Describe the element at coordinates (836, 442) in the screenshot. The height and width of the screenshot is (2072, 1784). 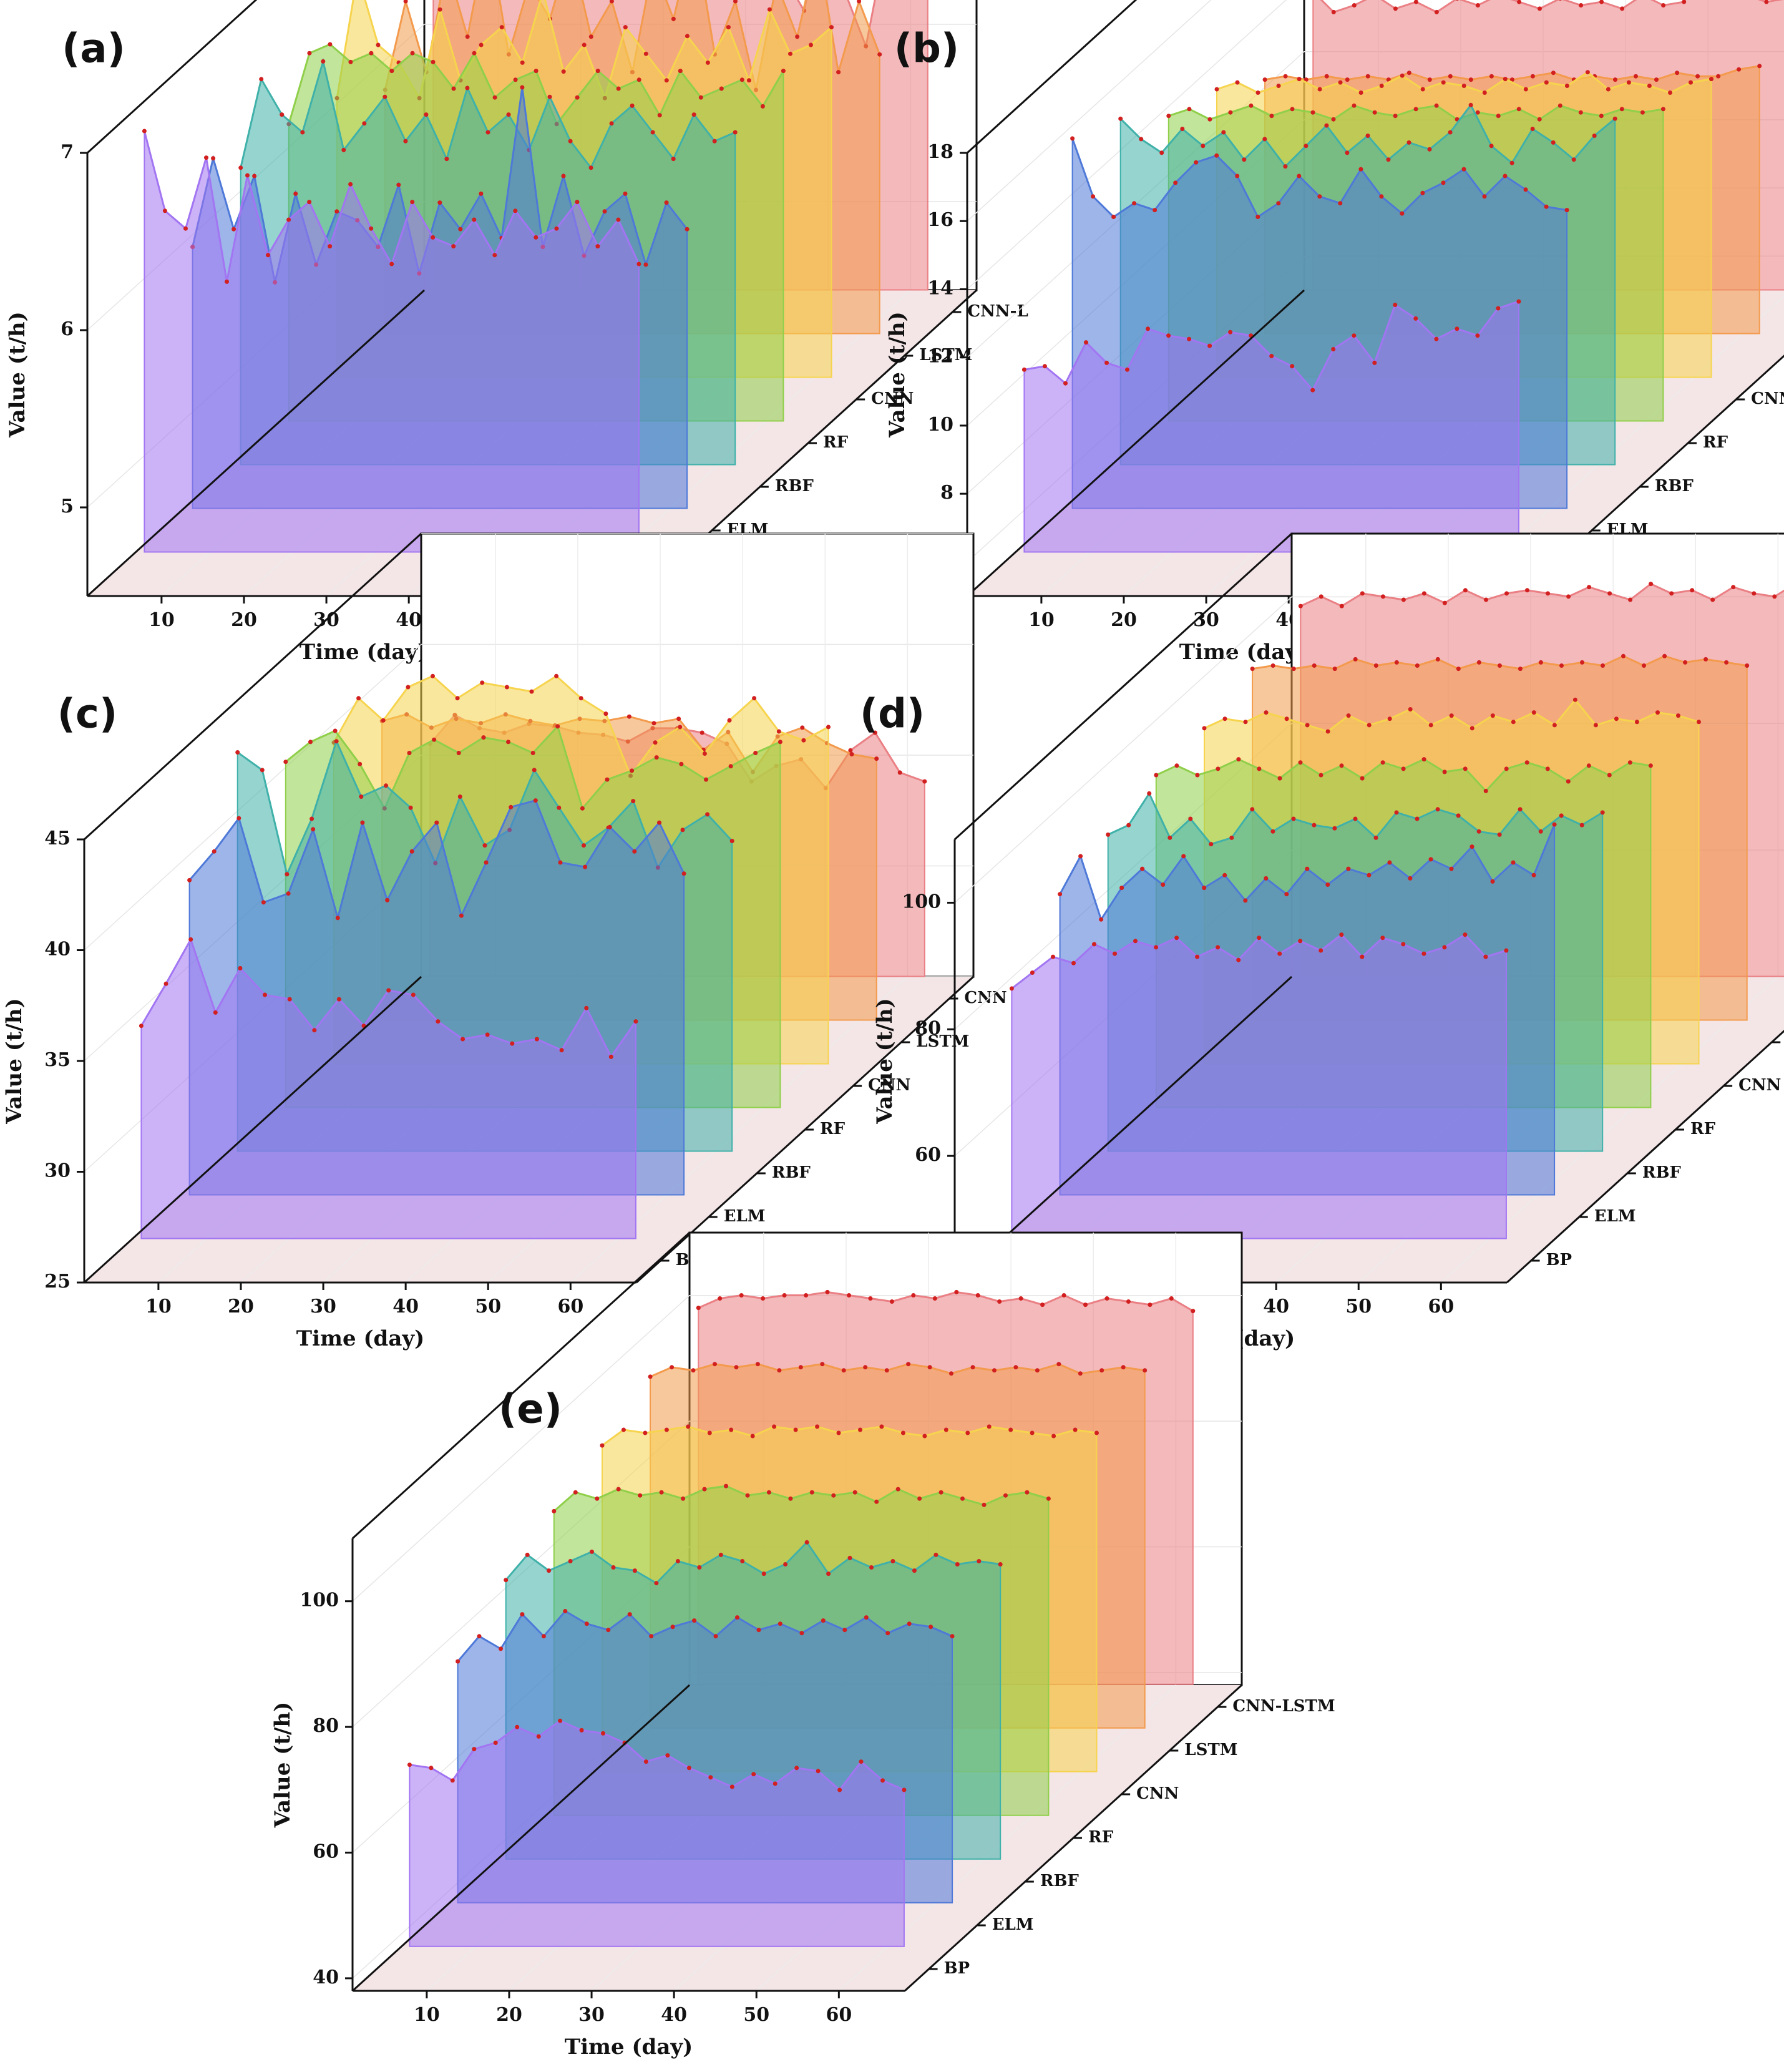
I see `z-tick-label: RF` at that location.